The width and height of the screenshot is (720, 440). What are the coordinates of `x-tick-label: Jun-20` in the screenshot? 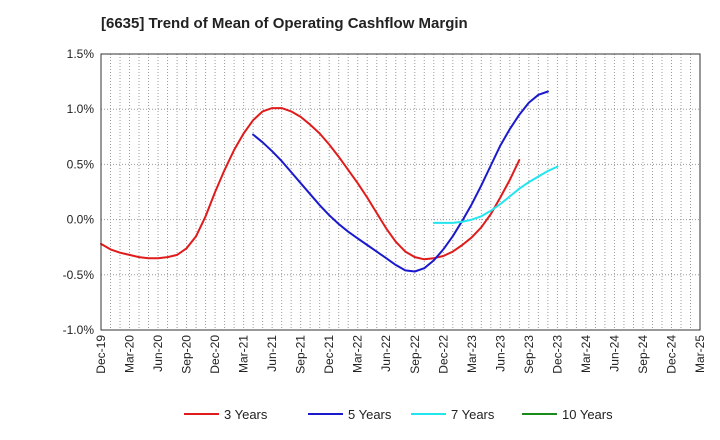 It's located at (158, 353).